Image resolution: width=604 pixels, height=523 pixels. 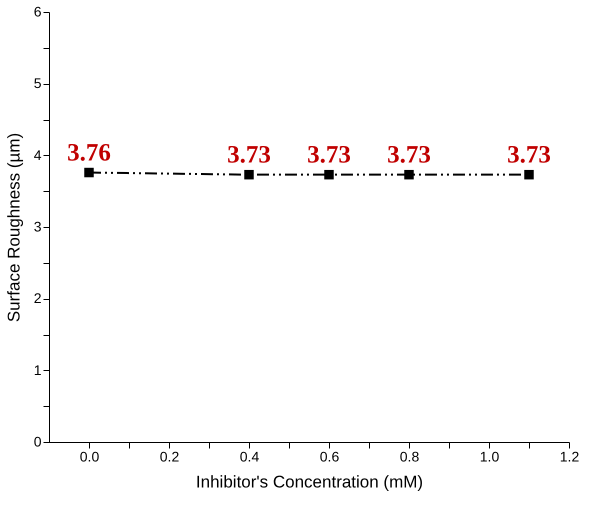 I want to click on y-axis-title: Surface Roughness (µm), so click(x=14, y=227).